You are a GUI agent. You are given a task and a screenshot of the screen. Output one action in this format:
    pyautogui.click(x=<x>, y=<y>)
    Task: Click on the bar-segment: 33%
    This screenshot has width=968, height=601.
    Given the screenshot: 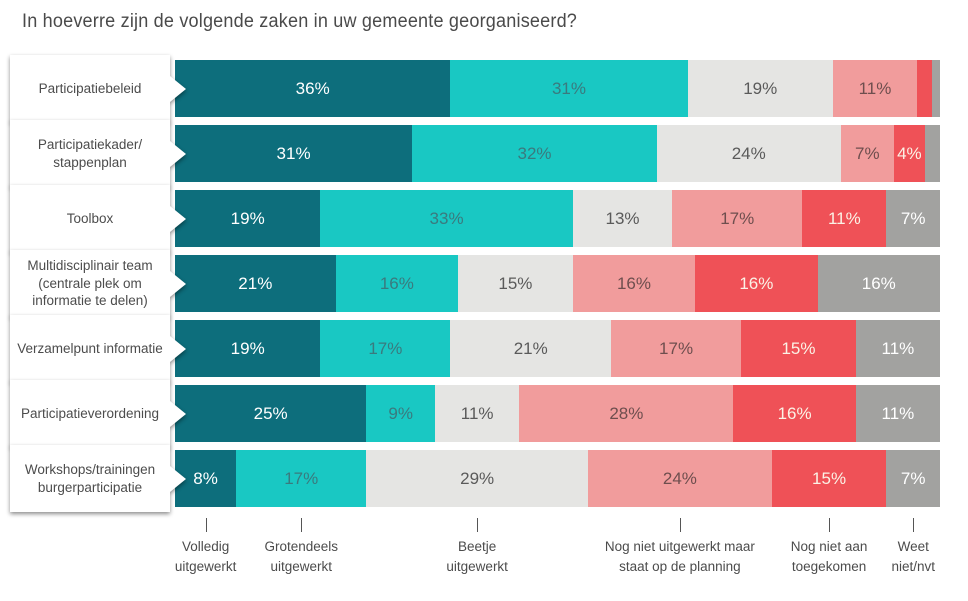 What is the action you would take?
    pyautogui.click(x=446, y=218)
    